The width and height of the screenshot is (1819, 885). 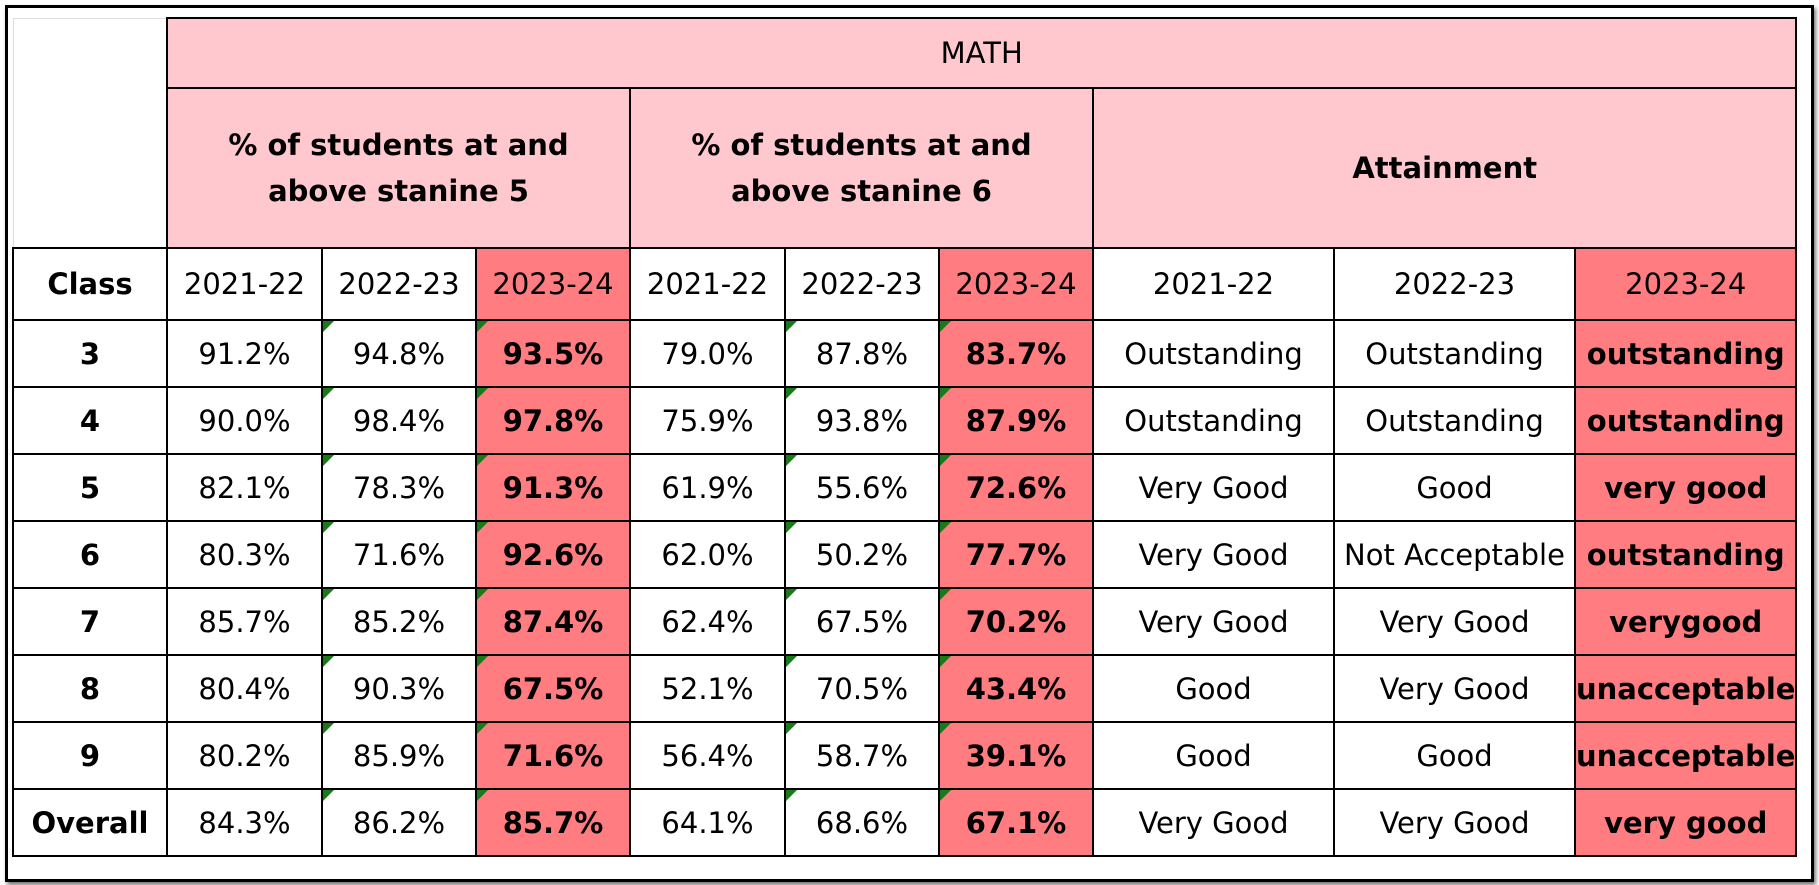 What do you see at coordinates (398, 168) in the screenshot?
I see `group-header: % of students at and above stanine 5` at bounding box center [398, 168].